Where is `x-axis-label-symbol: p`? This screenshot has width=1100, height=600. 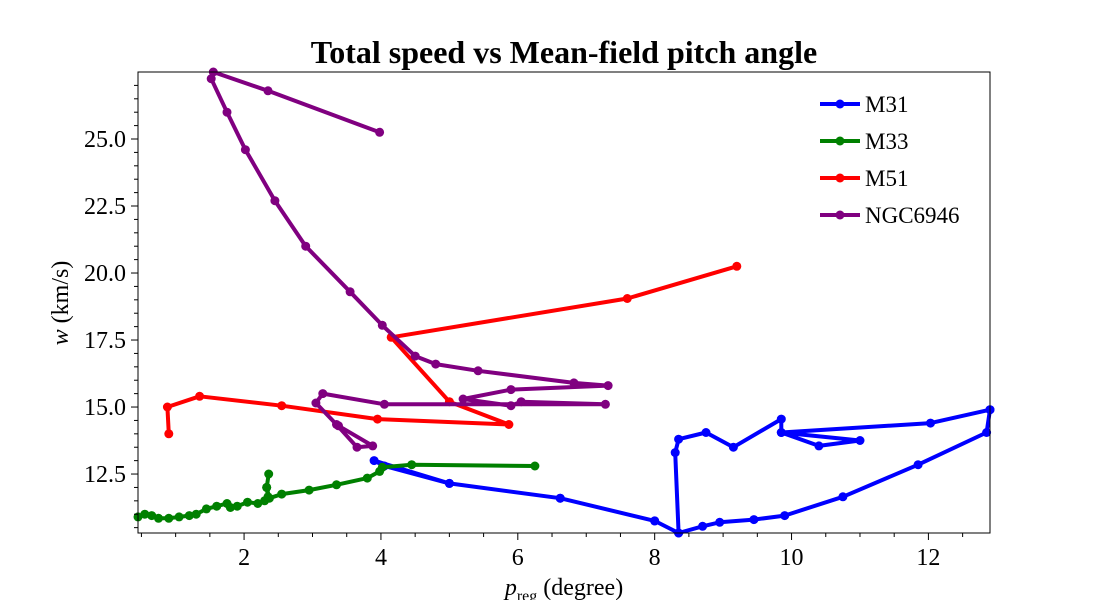
x-axis-label-symbol: p is located at coordinates (510, 587).